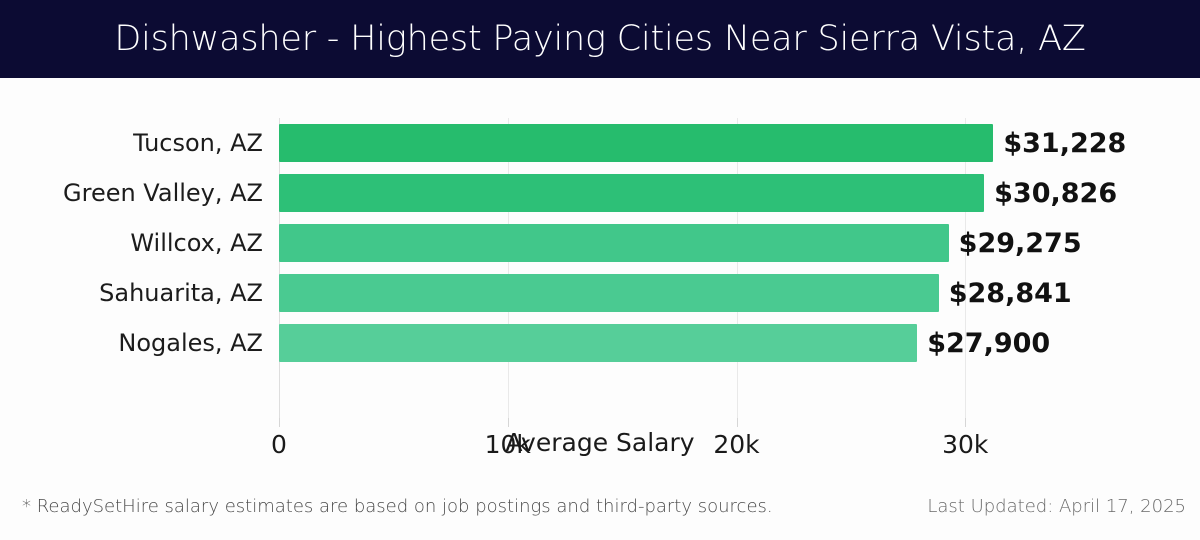  I want to click on x-axis-tick-label: 10k, so click(507, 444).